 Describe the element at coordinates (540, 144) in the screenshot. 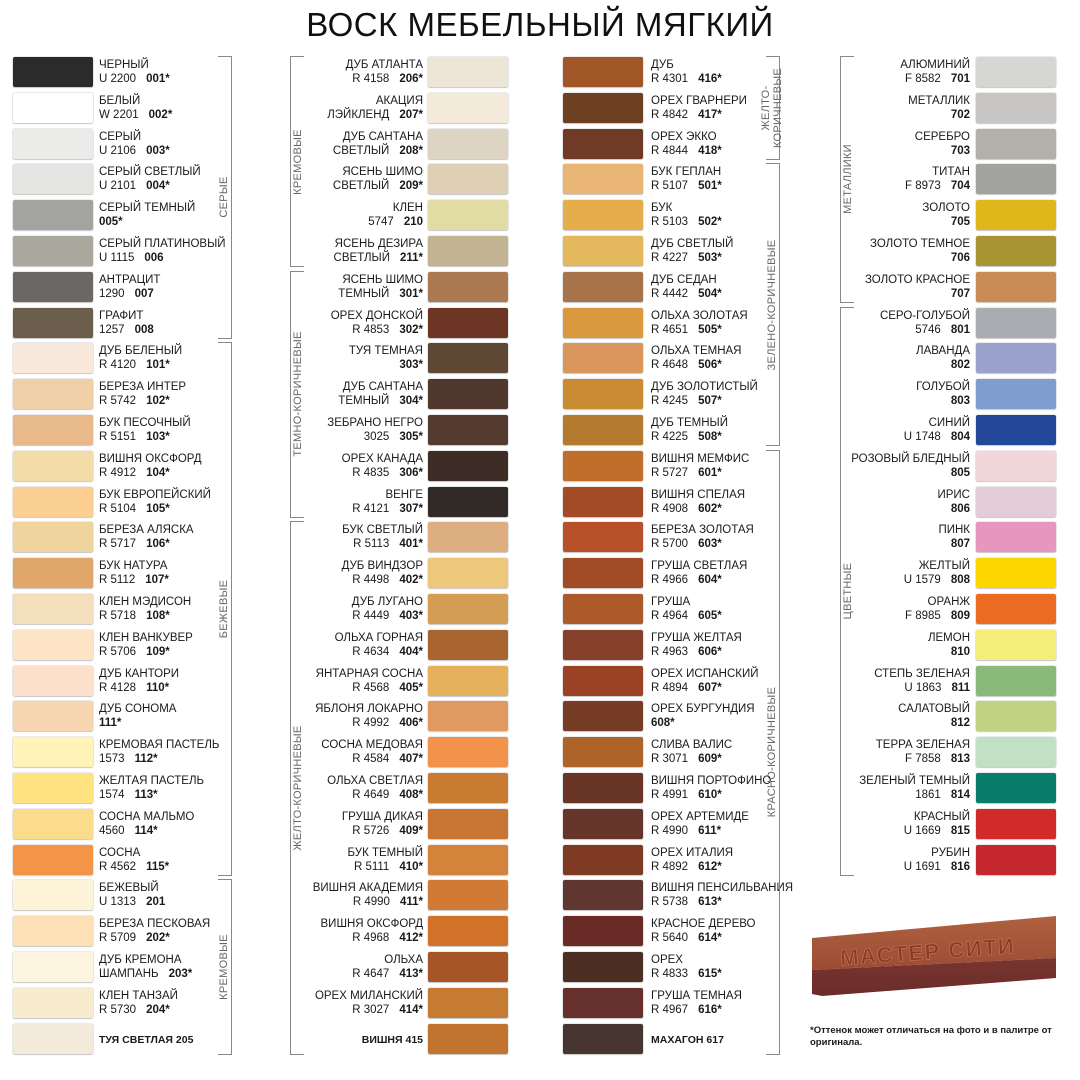

I see `swatch-item: СЕРЫЙ U 2106 003*` at that location.